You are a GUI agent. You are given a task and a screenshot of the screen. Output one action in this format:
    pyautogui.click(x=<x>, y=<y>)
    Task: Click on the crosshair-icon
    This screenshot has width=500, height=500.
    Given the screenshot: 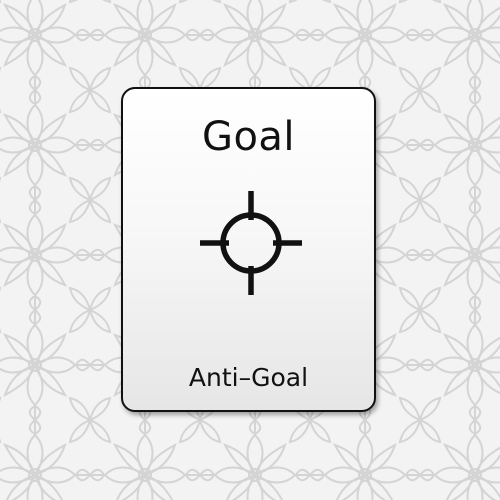 What is the action you would take?
    pyautogui.click(x=251, y=243)
    